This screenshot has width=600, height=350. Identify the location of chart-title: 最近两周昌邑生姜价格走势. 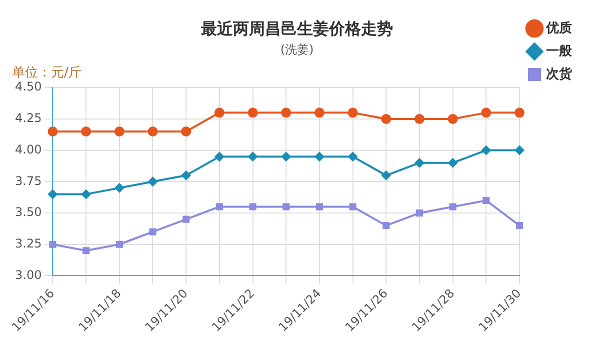
(296, 28).